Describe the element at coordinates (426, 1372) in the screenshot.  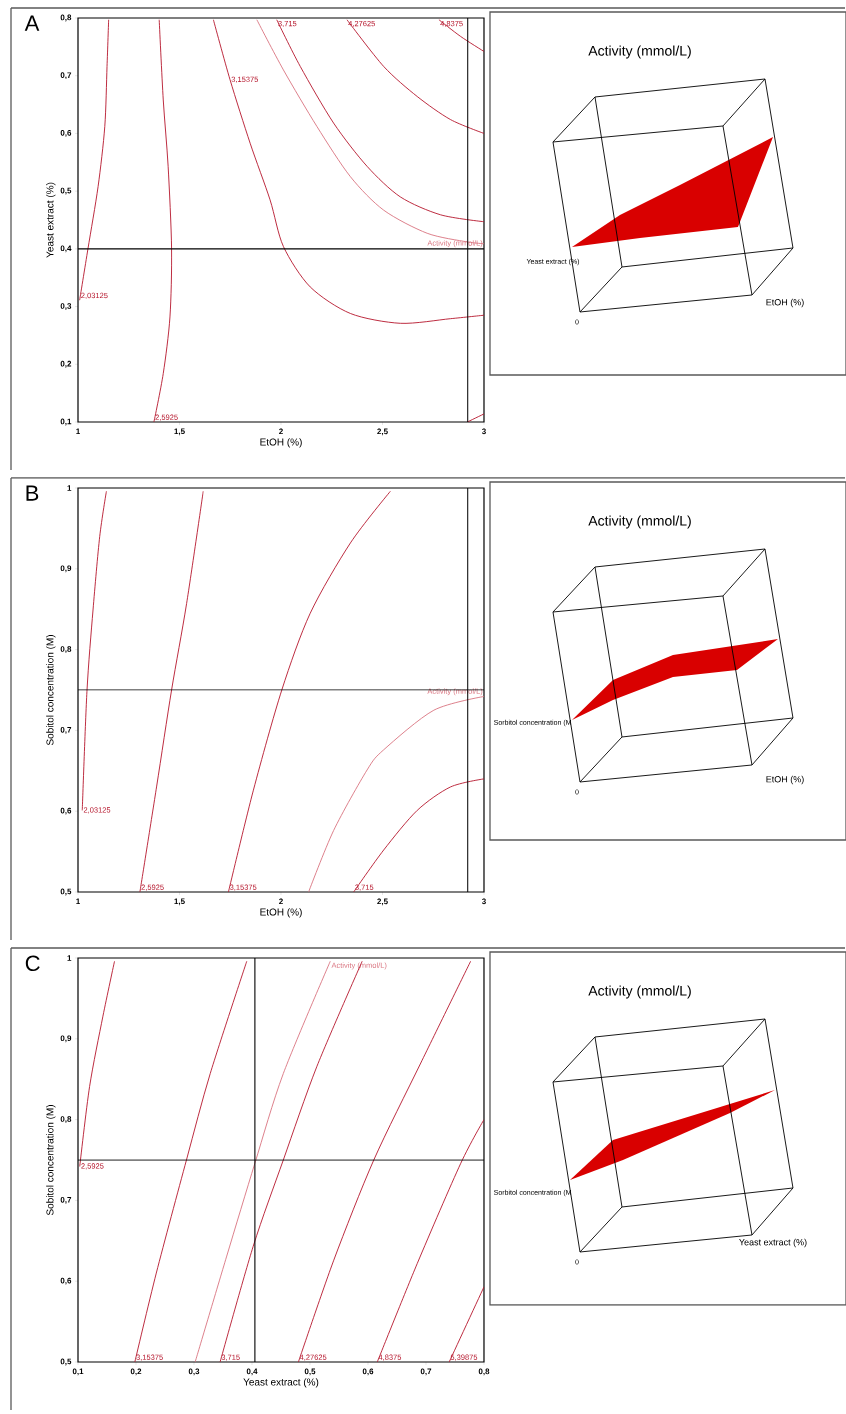
I see `x-tick-label: 0,7` at that location.